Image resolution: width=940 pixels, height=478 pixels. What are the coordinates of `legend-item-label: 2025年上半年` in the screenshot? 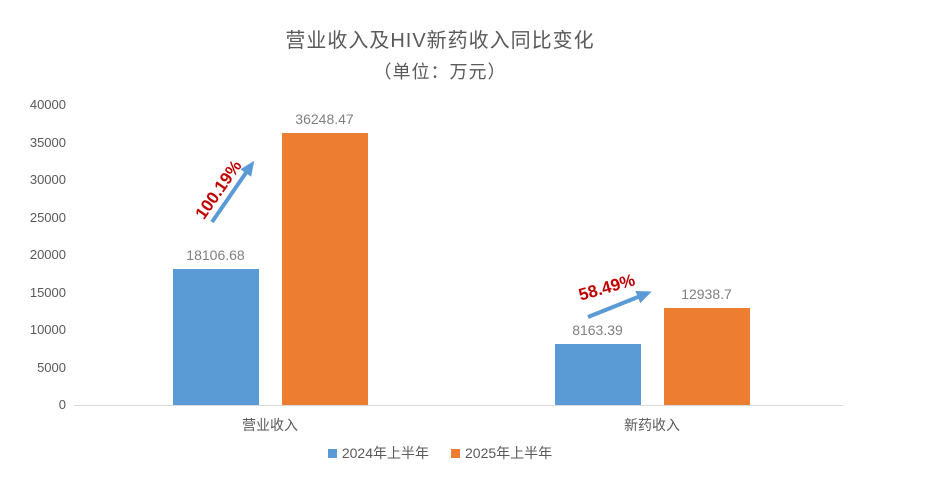 It's located at (509, 453).